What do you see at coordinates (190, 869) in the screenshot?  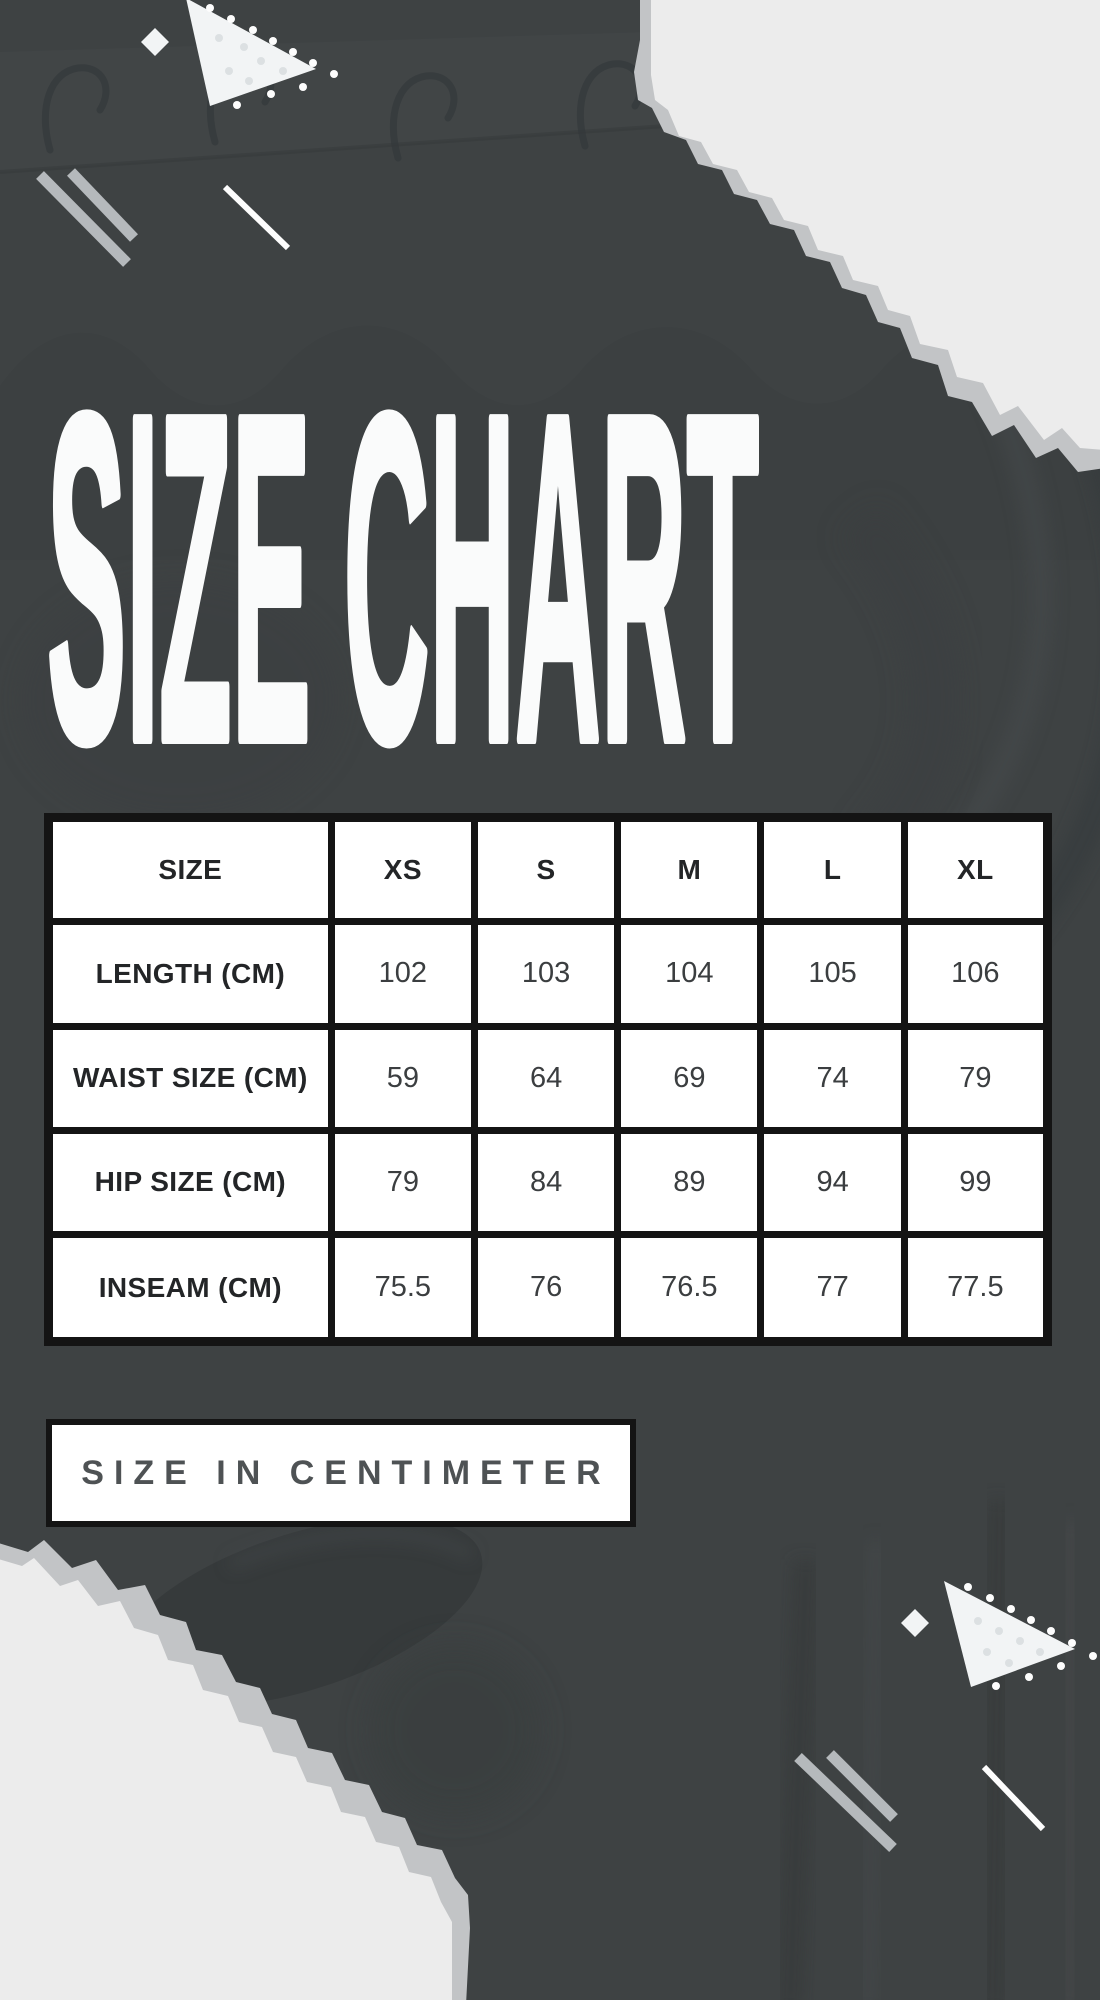 I see `header-cell-size: SIZE` at bounding box center [190, 869].